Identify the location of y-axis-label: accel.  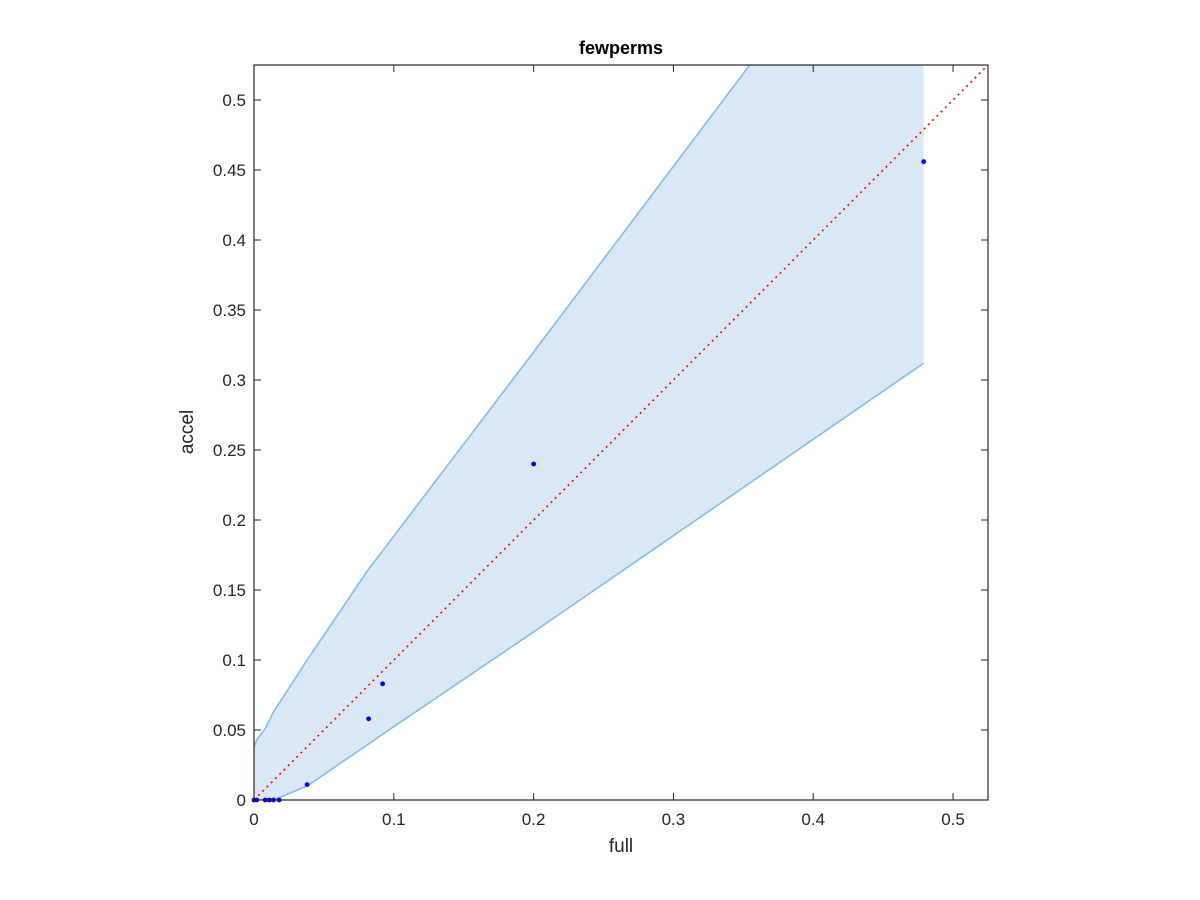
(187, 432).